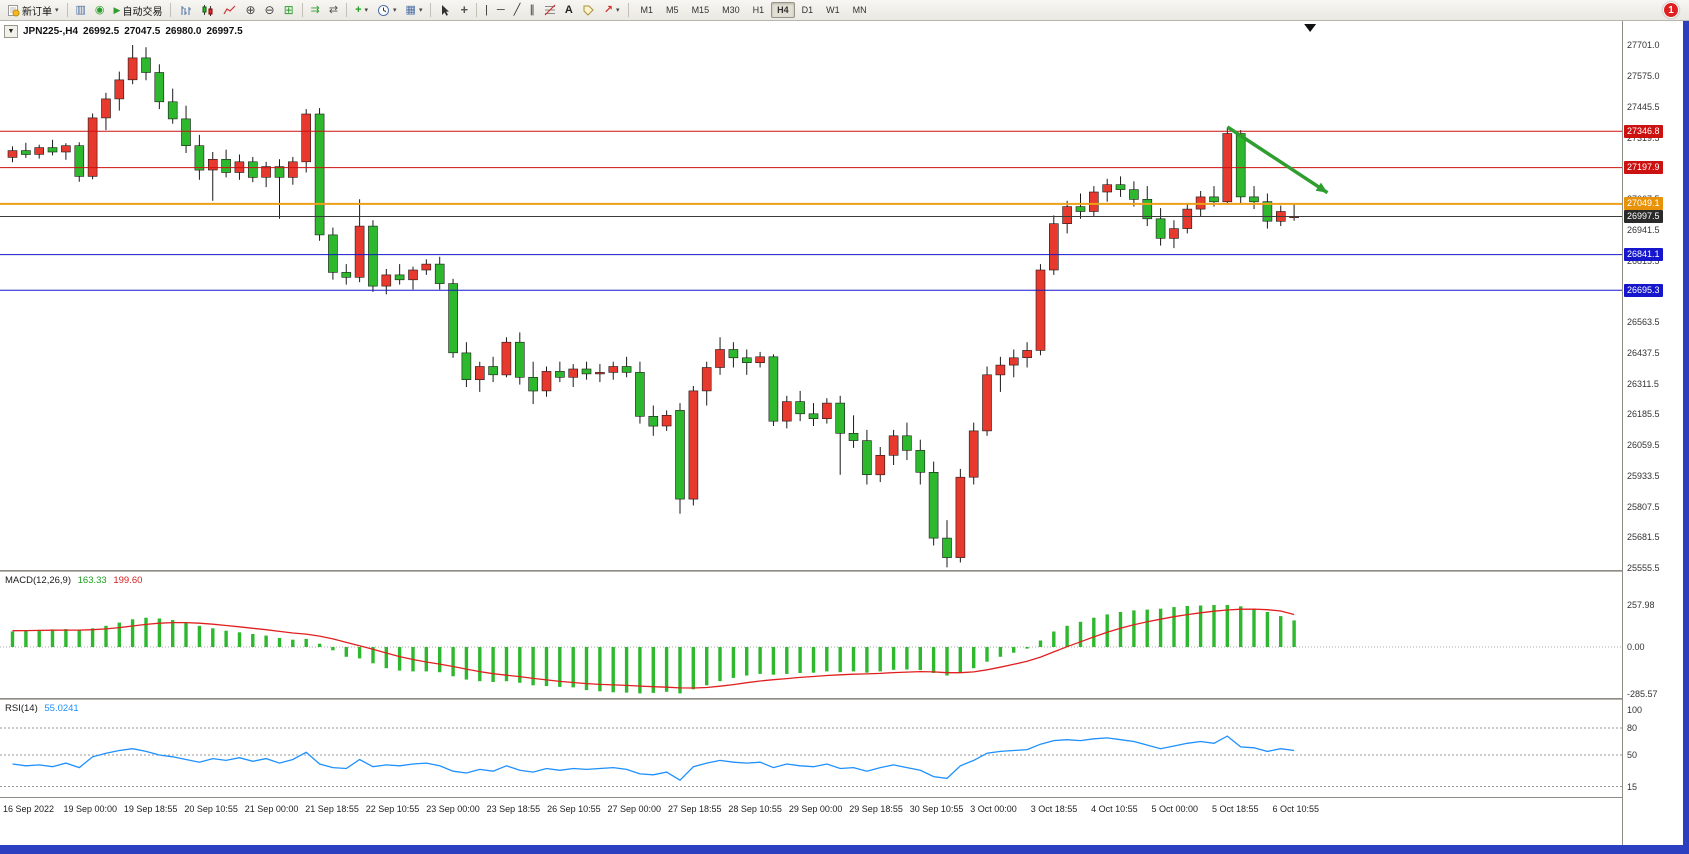 The height and width of the screenshot is (854, 1689). Describe the element at coordinates (1643, 322) in the screenshot. I see `price-axis-label: 26563.5` at that location.